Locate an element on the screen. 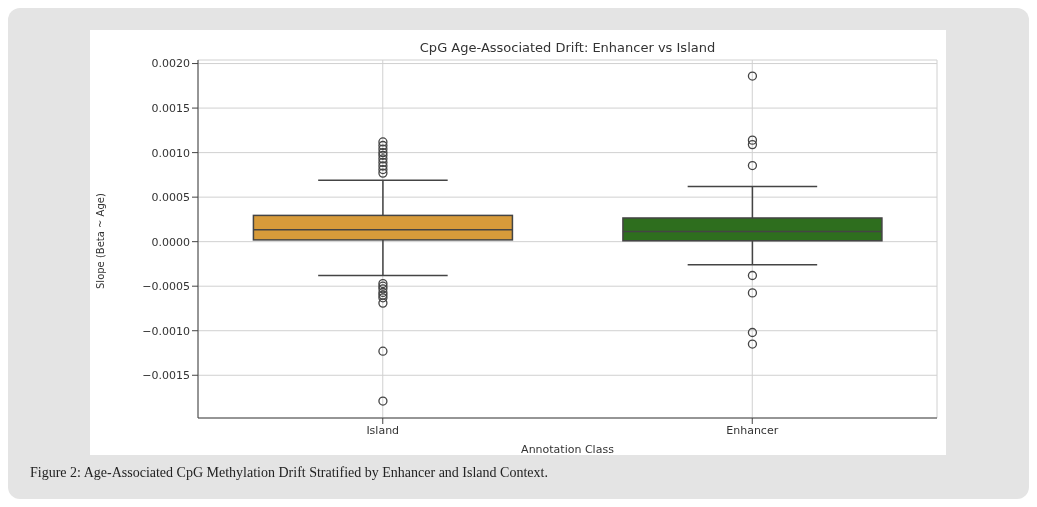 The width and height of the screenshot is (1037, 507). chart-title: CpG Age-Associated Drift: Enhancer vs Island is located at coordinates (567, 47).